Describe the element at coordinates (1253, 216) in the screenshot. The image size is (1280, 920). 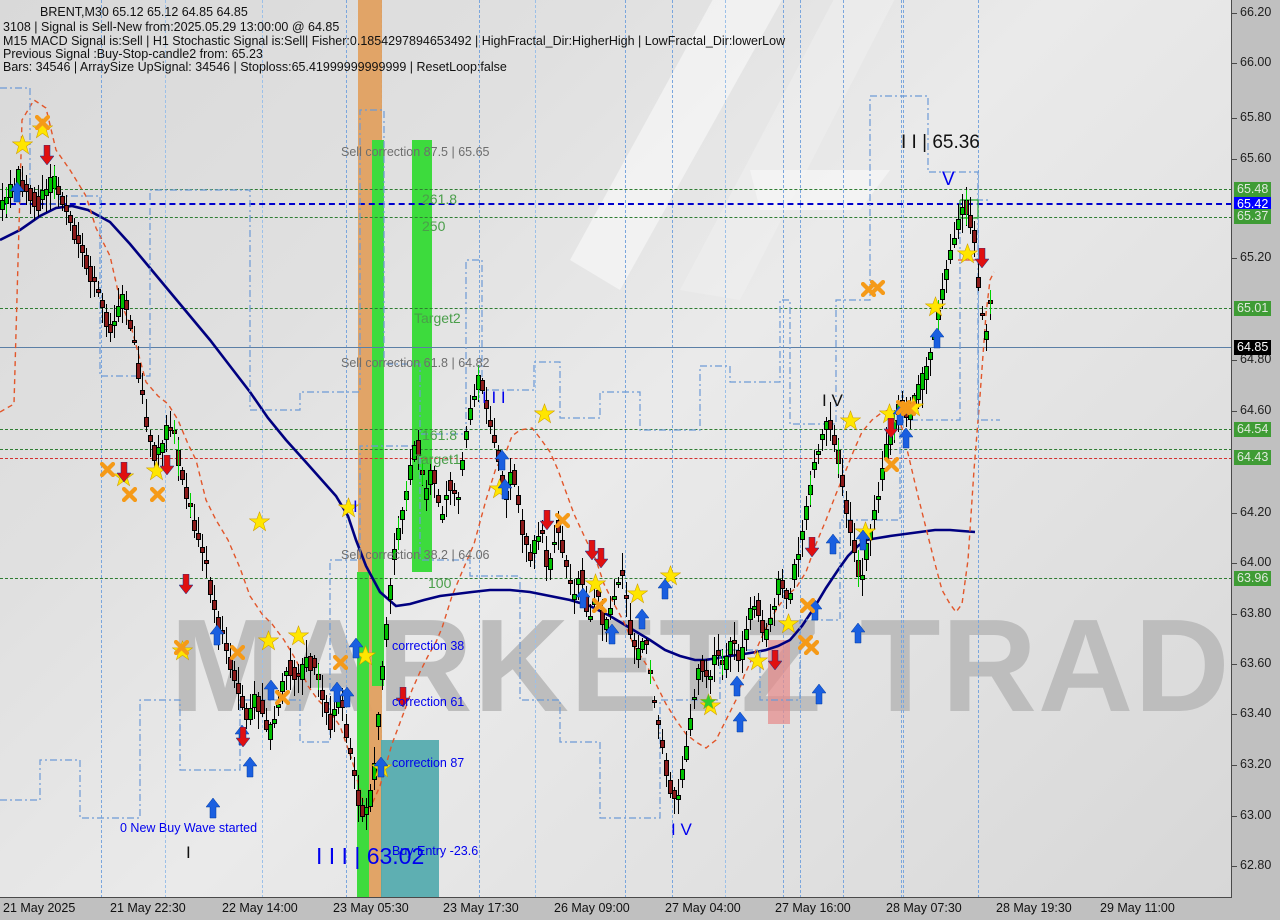
I see `price-level-badge: 65.37` at that location.